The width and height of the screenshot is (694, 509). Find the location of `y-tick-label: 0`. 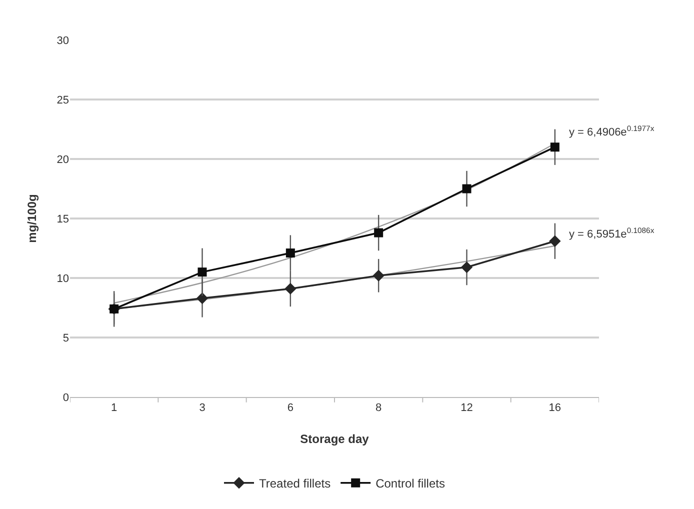

y-tick-label: 0 is located at coordinates (65, 398).